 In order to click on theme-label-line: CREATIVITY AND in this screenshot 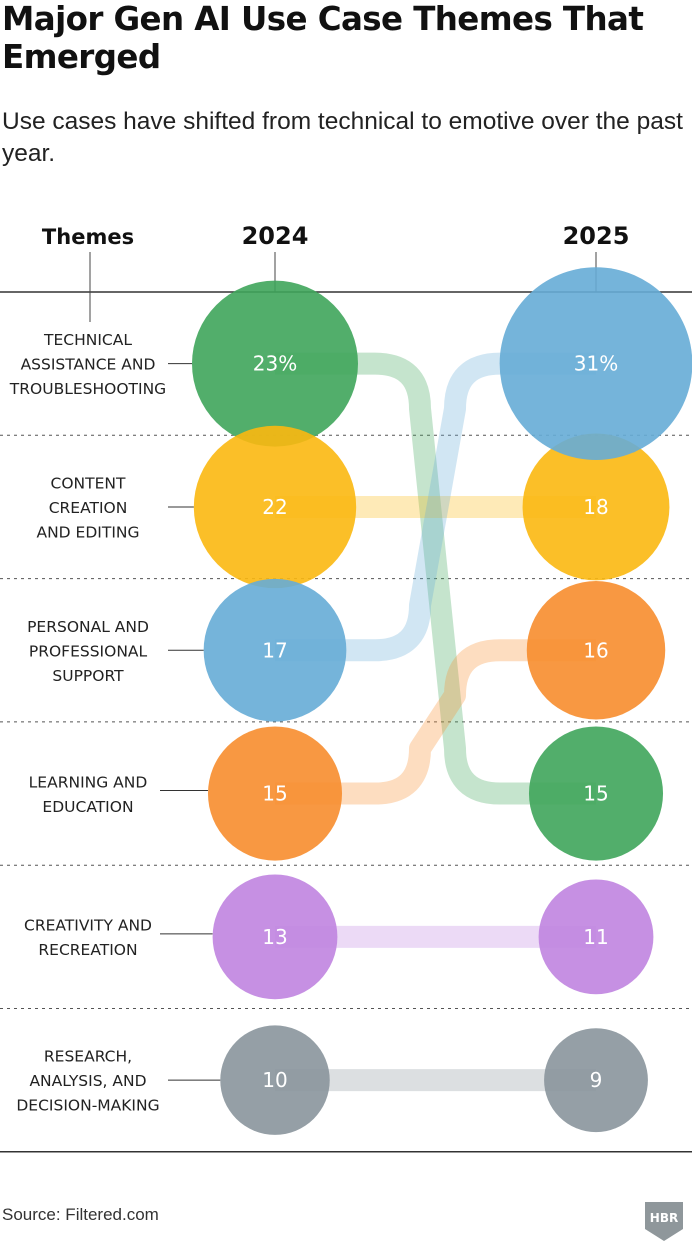, I will do `click(88, 926)`.